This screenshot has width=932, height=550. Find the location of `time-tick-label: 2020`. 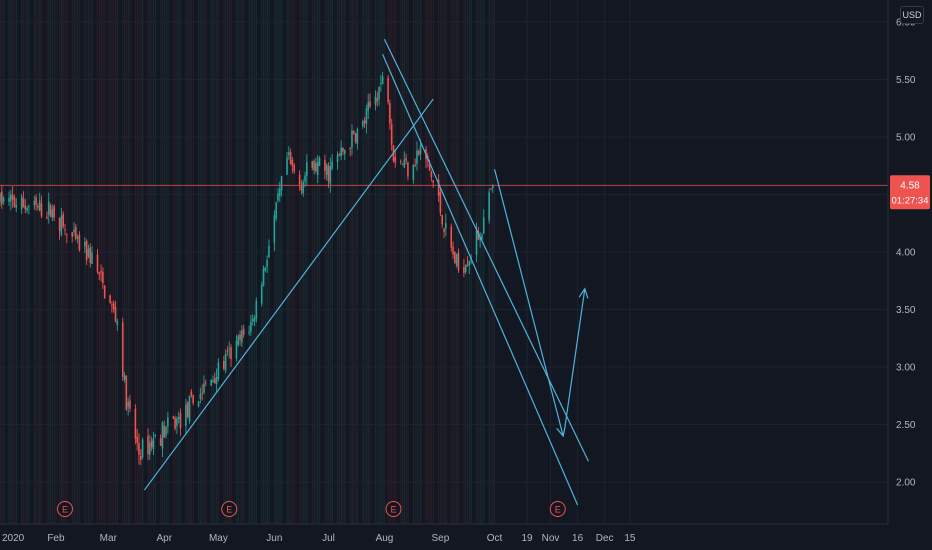

time-tick-label: 2020 is located at coordinates (13, 538).